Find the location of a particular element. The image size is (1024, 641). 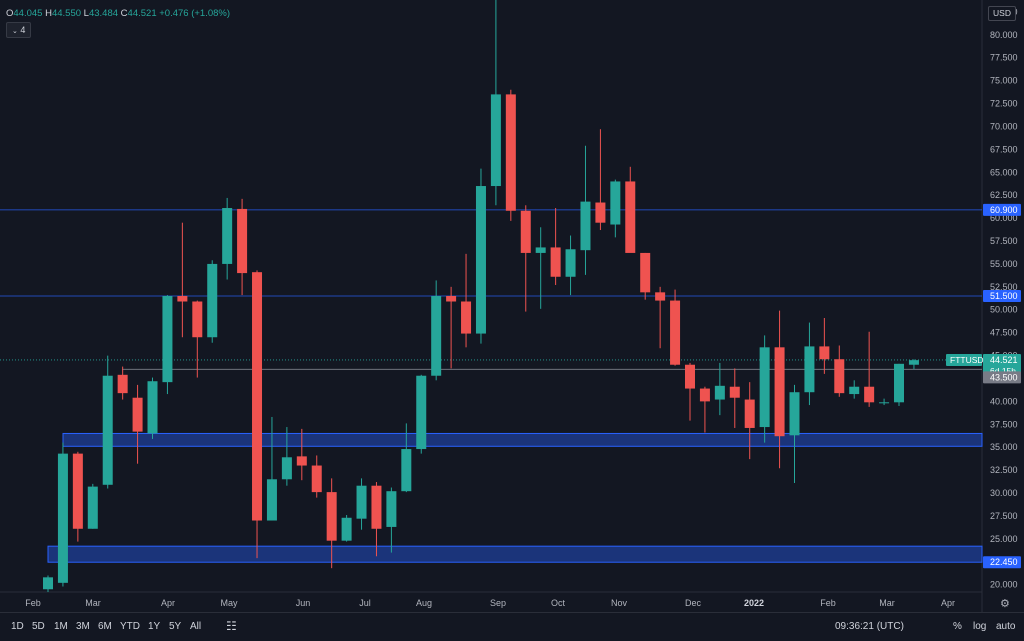

high-label: H is located at coordinates (48, 13).